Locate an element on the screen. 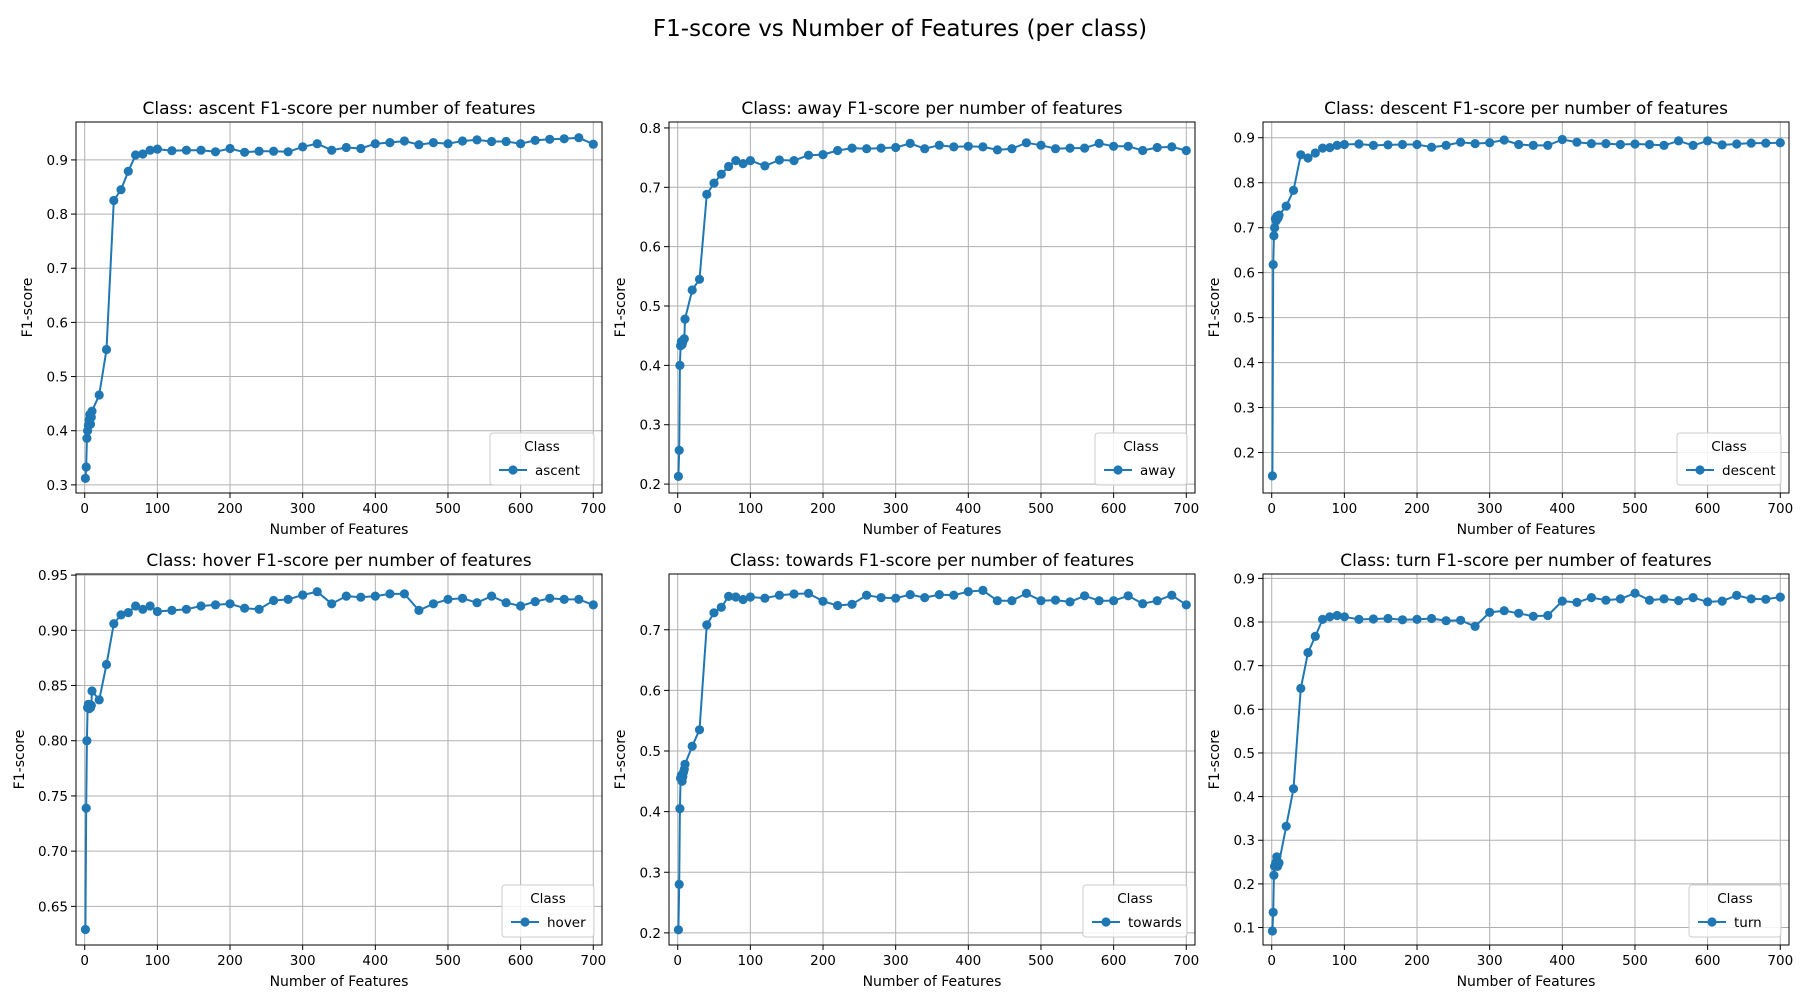  legend-title: Class is located at coordinates (1735, 899).